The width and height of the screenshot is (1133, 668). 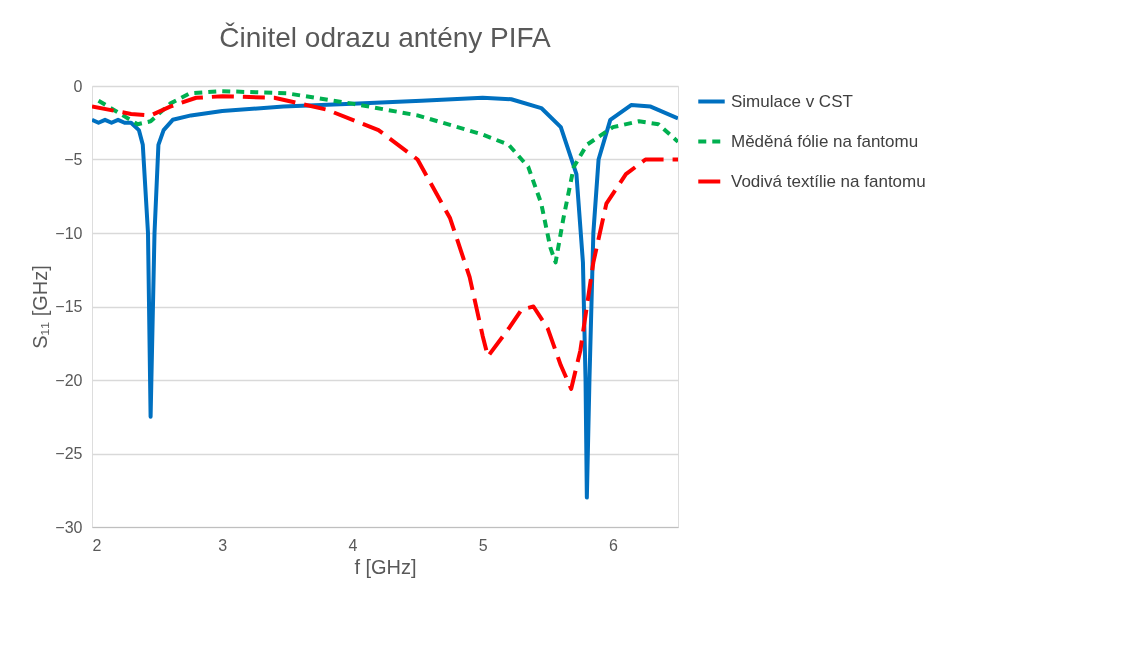 I want to click on y-tick-label: −25, so click(x=69, y=453).